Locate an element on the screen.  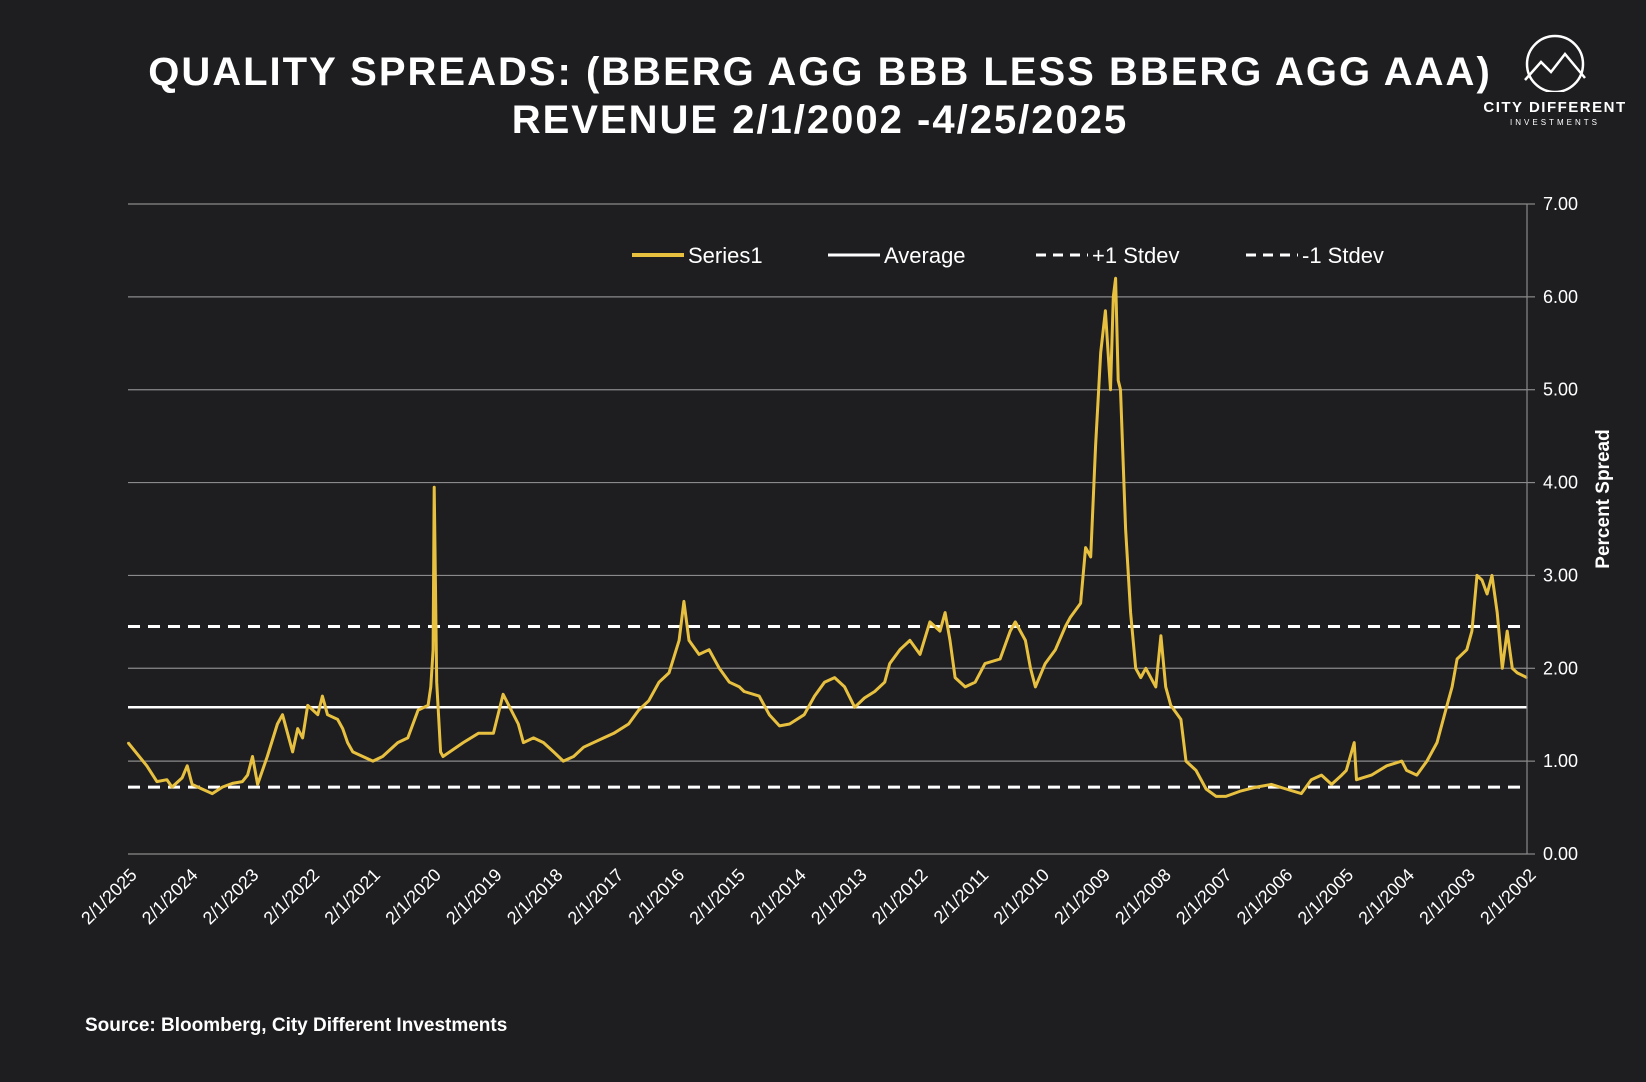
title-line-2: REVENUE 2/1/2002 -4/25/2025 is located at coordinates (820, 120).